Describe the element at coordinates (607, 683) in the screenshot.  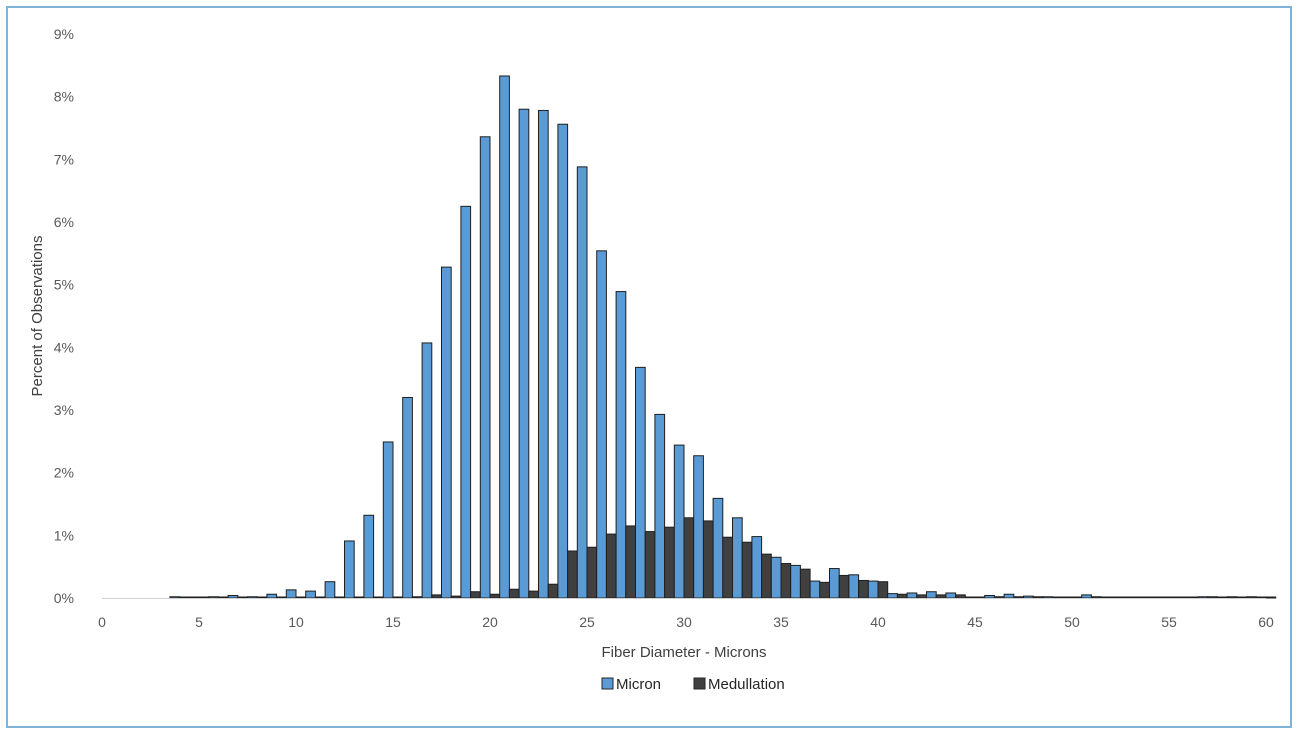
I see `legend-swatch-micron` at that location.